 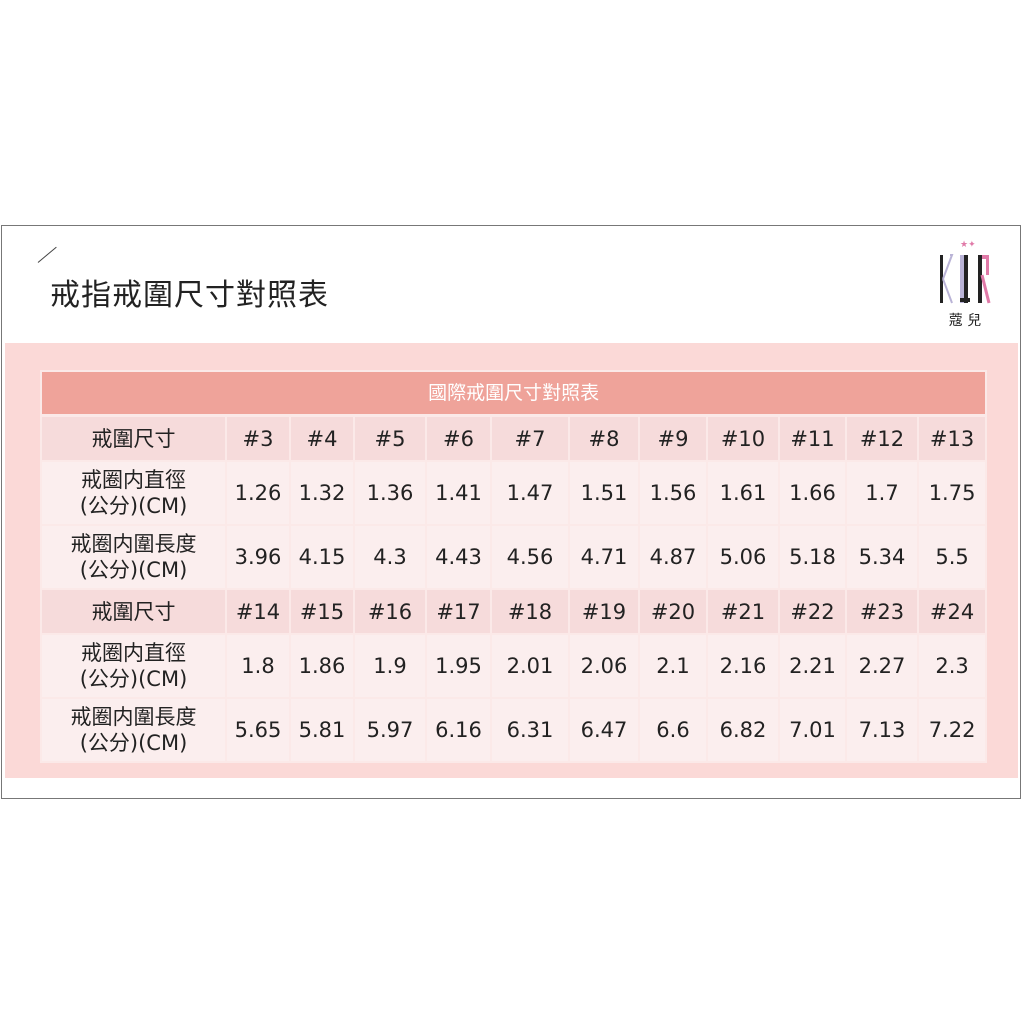 What do you see at coordinates (258, 557) in the screenshot?
I see `table-cell: 3.96` at bounding box center [258, 557].